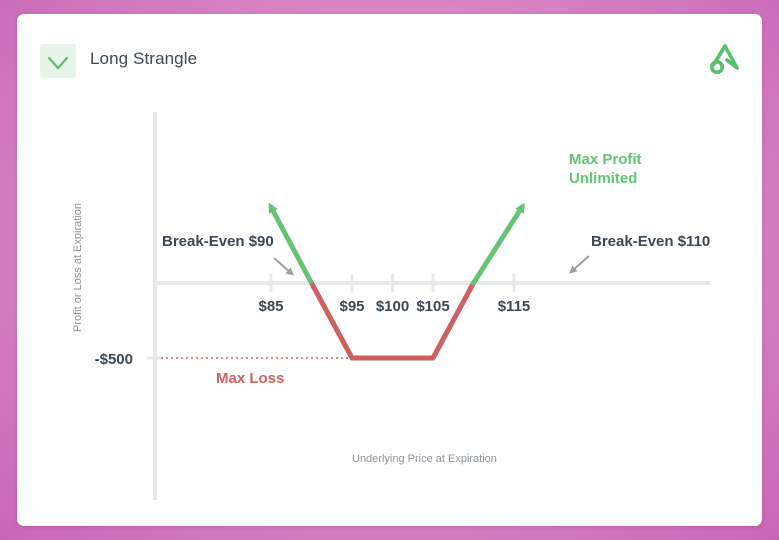  What do you see at coordinates (650, 241) in the screenshot?
I see `break-even-high-label: Break-Even $110` at bounding box center [650, 241].